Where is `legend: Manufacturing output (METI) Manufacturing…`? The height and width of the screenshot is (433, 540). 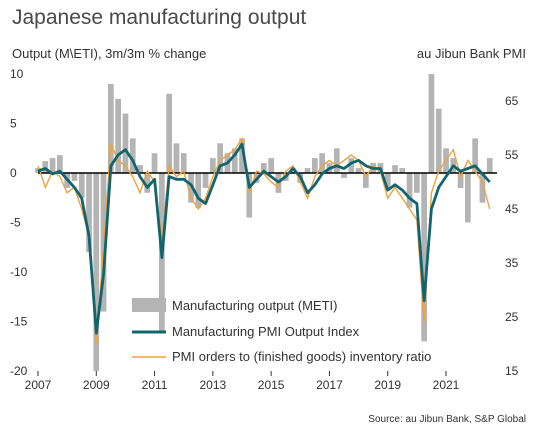 legend: Manufacturing output (METI) Manufacturing… is located at coordinates (281, 331).